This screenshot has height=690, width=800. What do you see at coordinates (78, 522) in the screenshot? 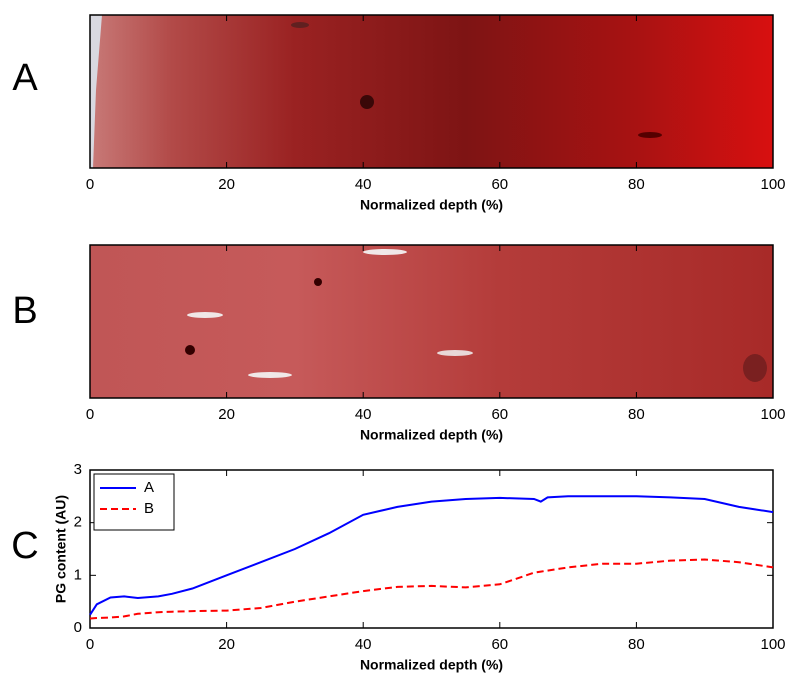
I see `y-tick-label: 2` at bounding box center [78, 522].